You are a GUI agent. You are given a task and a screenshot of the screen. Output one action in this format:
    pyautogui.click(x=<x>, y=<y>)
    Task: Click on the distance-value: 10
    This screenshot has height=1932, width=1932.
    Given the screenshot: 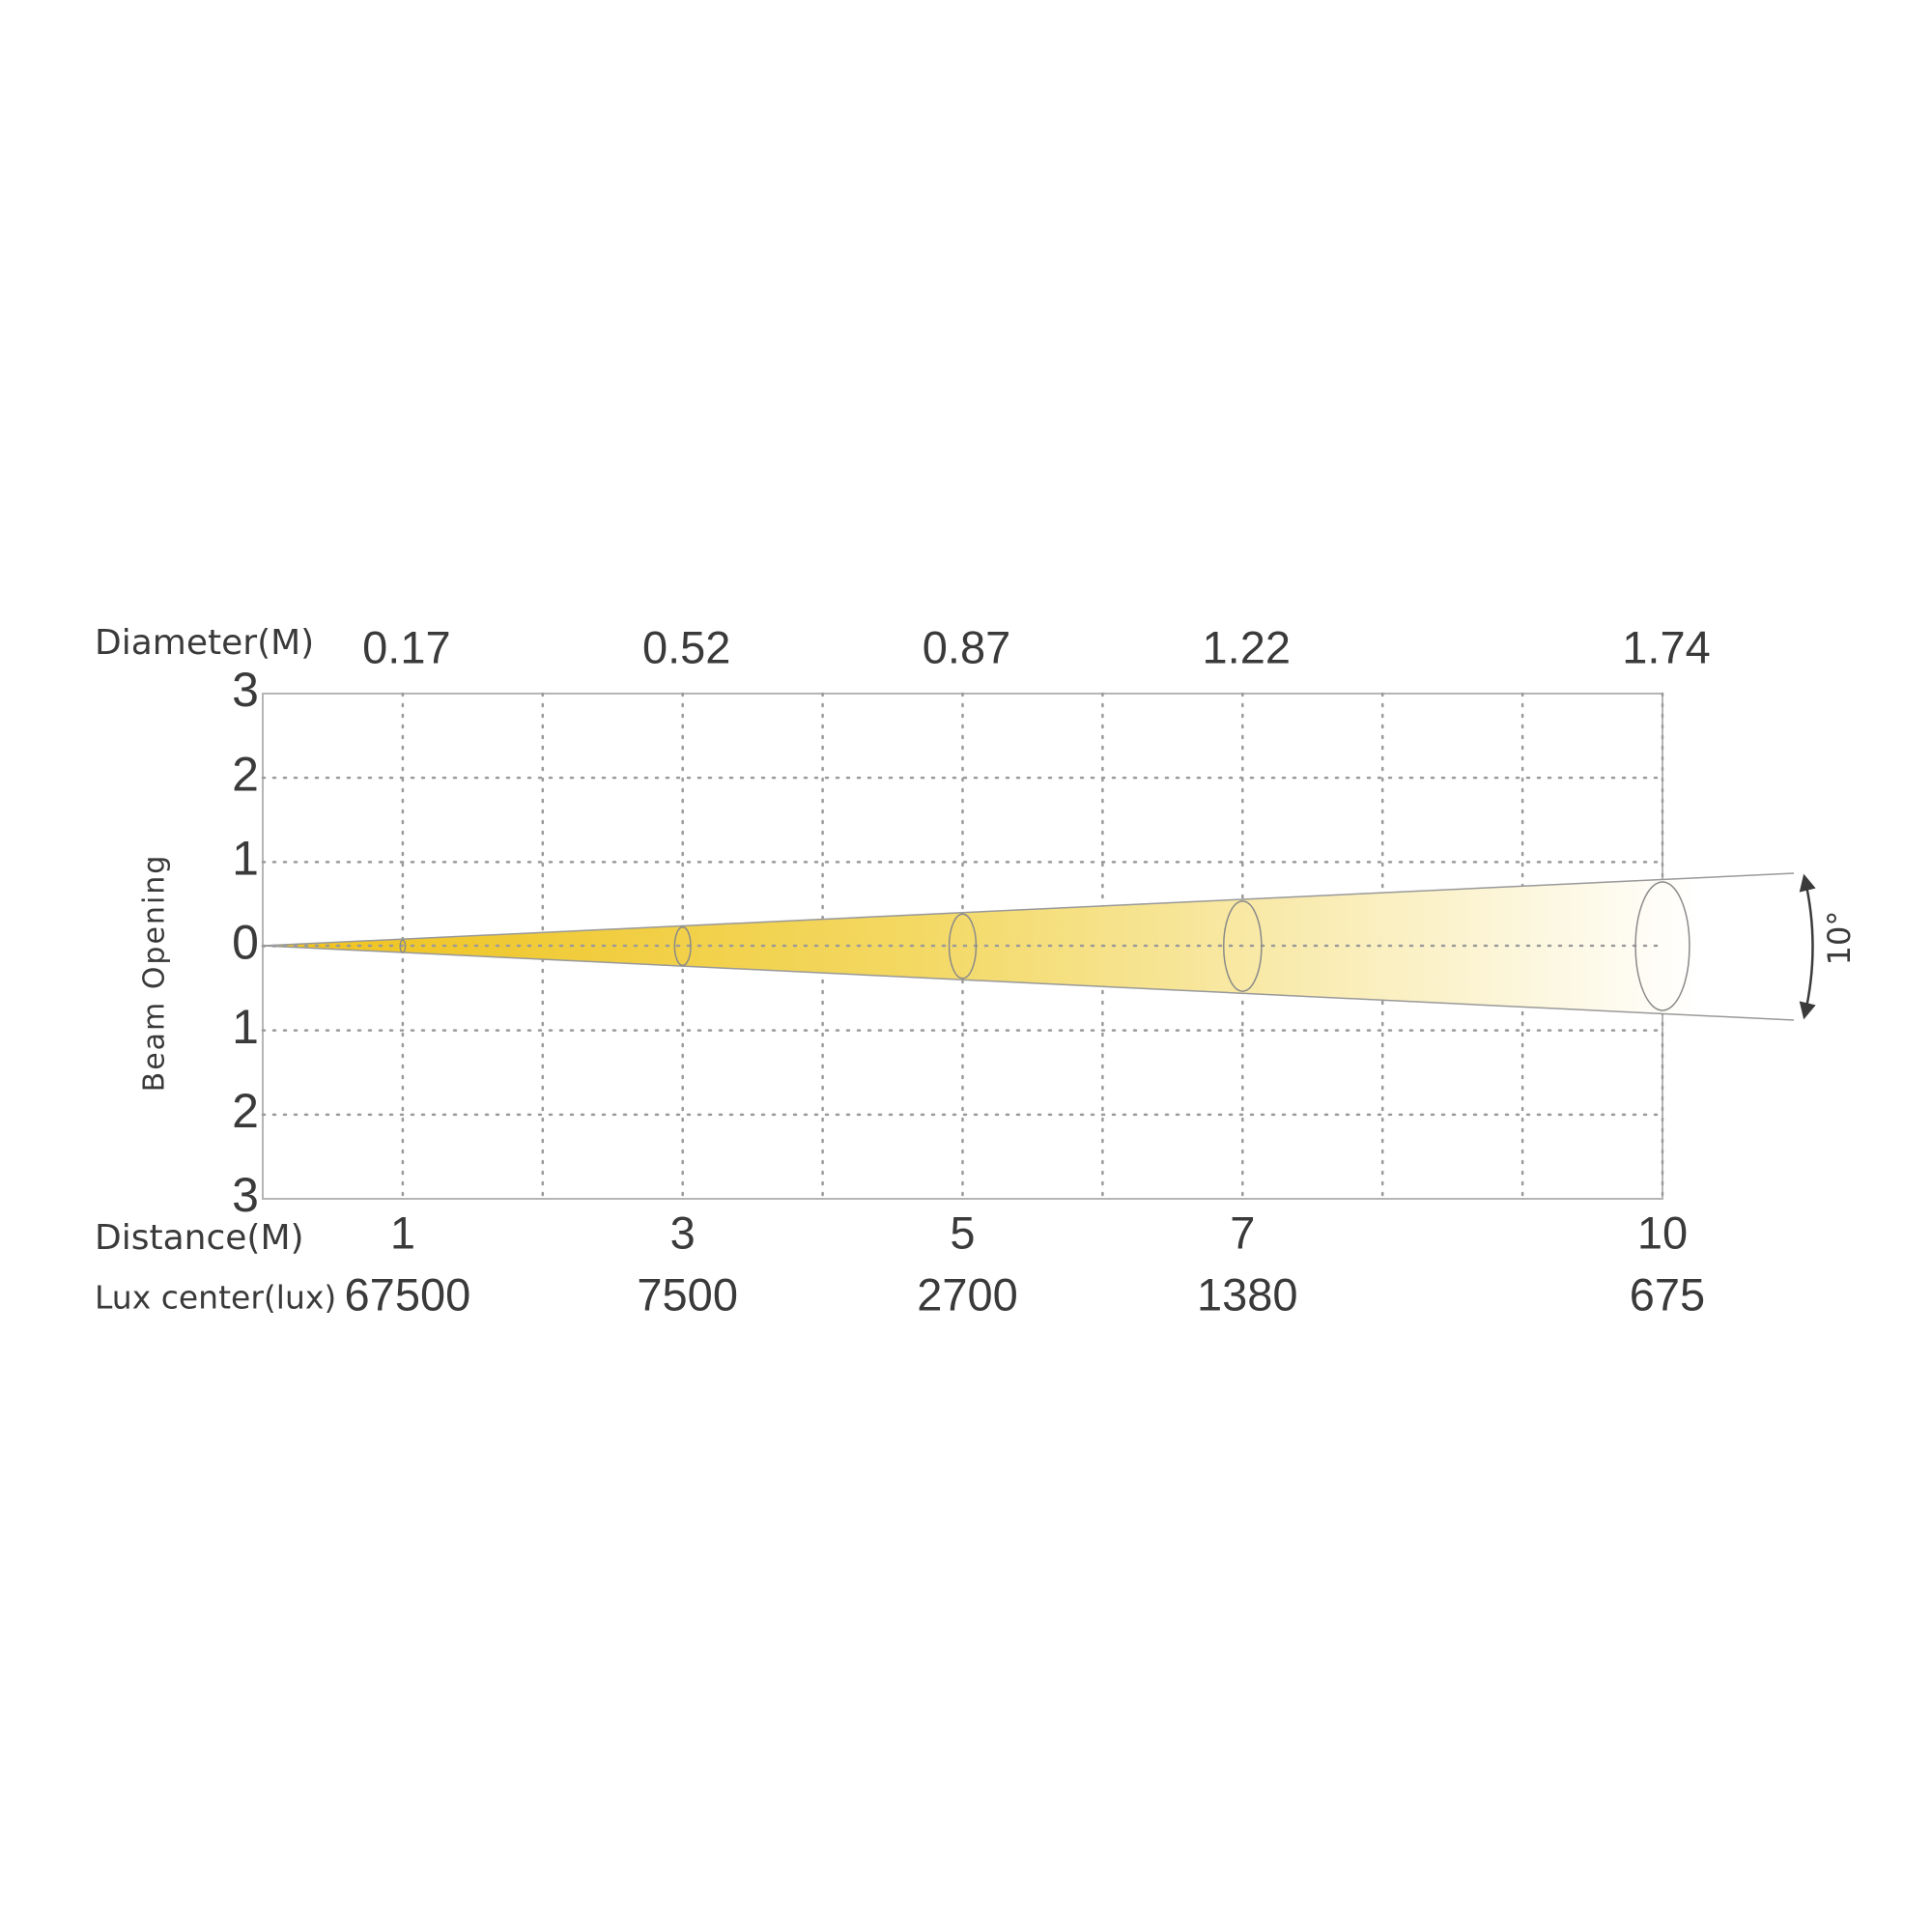 What is the action you would take?
    pyautogui.click(x=1662, y=1232)
    